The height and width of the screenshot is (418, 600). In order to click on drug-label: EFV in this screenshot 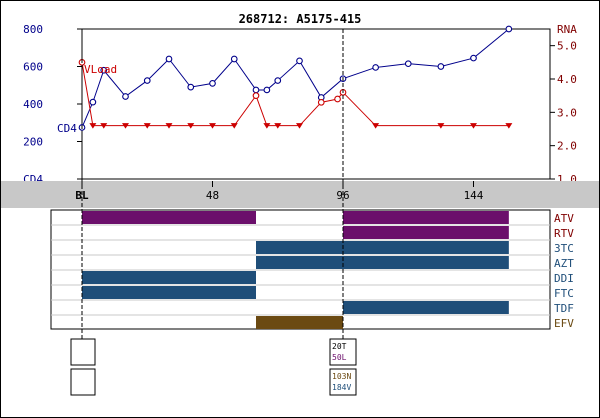, I will do `click(564, 323)`.